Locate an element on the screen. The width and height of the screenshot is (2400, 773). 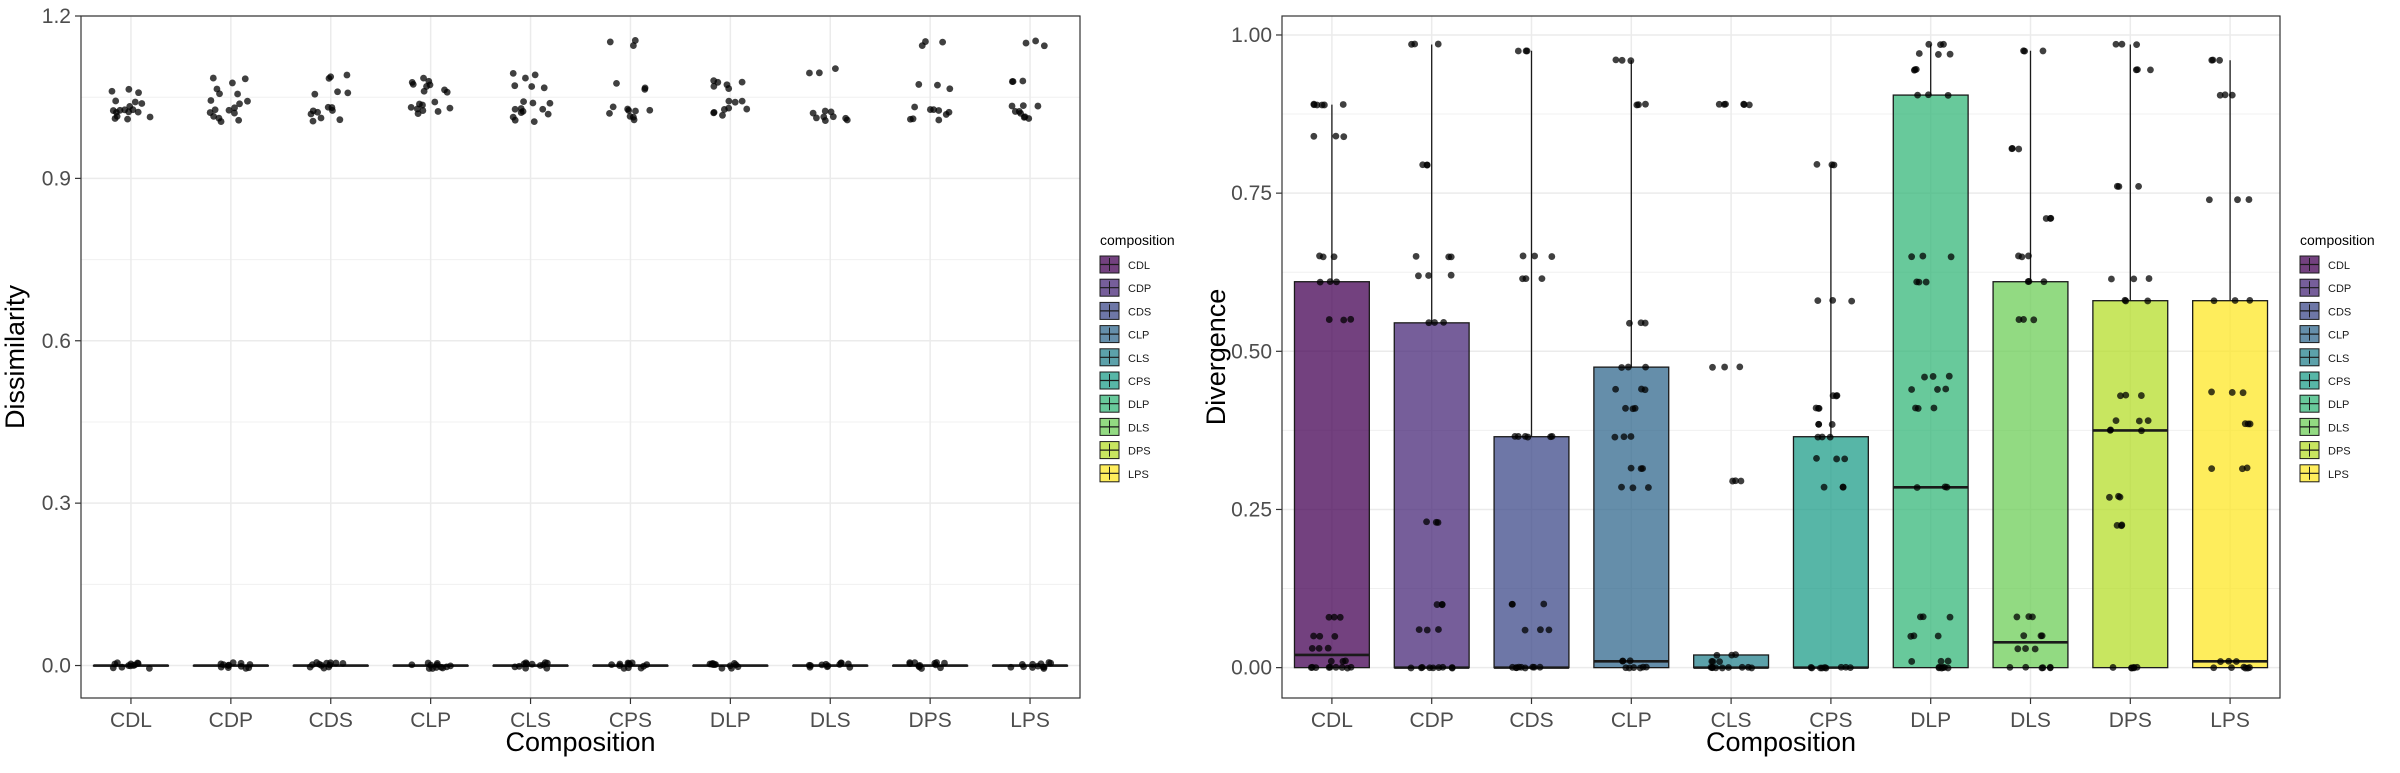
x-tick-label: DLP is located at coordinates (730, 720).